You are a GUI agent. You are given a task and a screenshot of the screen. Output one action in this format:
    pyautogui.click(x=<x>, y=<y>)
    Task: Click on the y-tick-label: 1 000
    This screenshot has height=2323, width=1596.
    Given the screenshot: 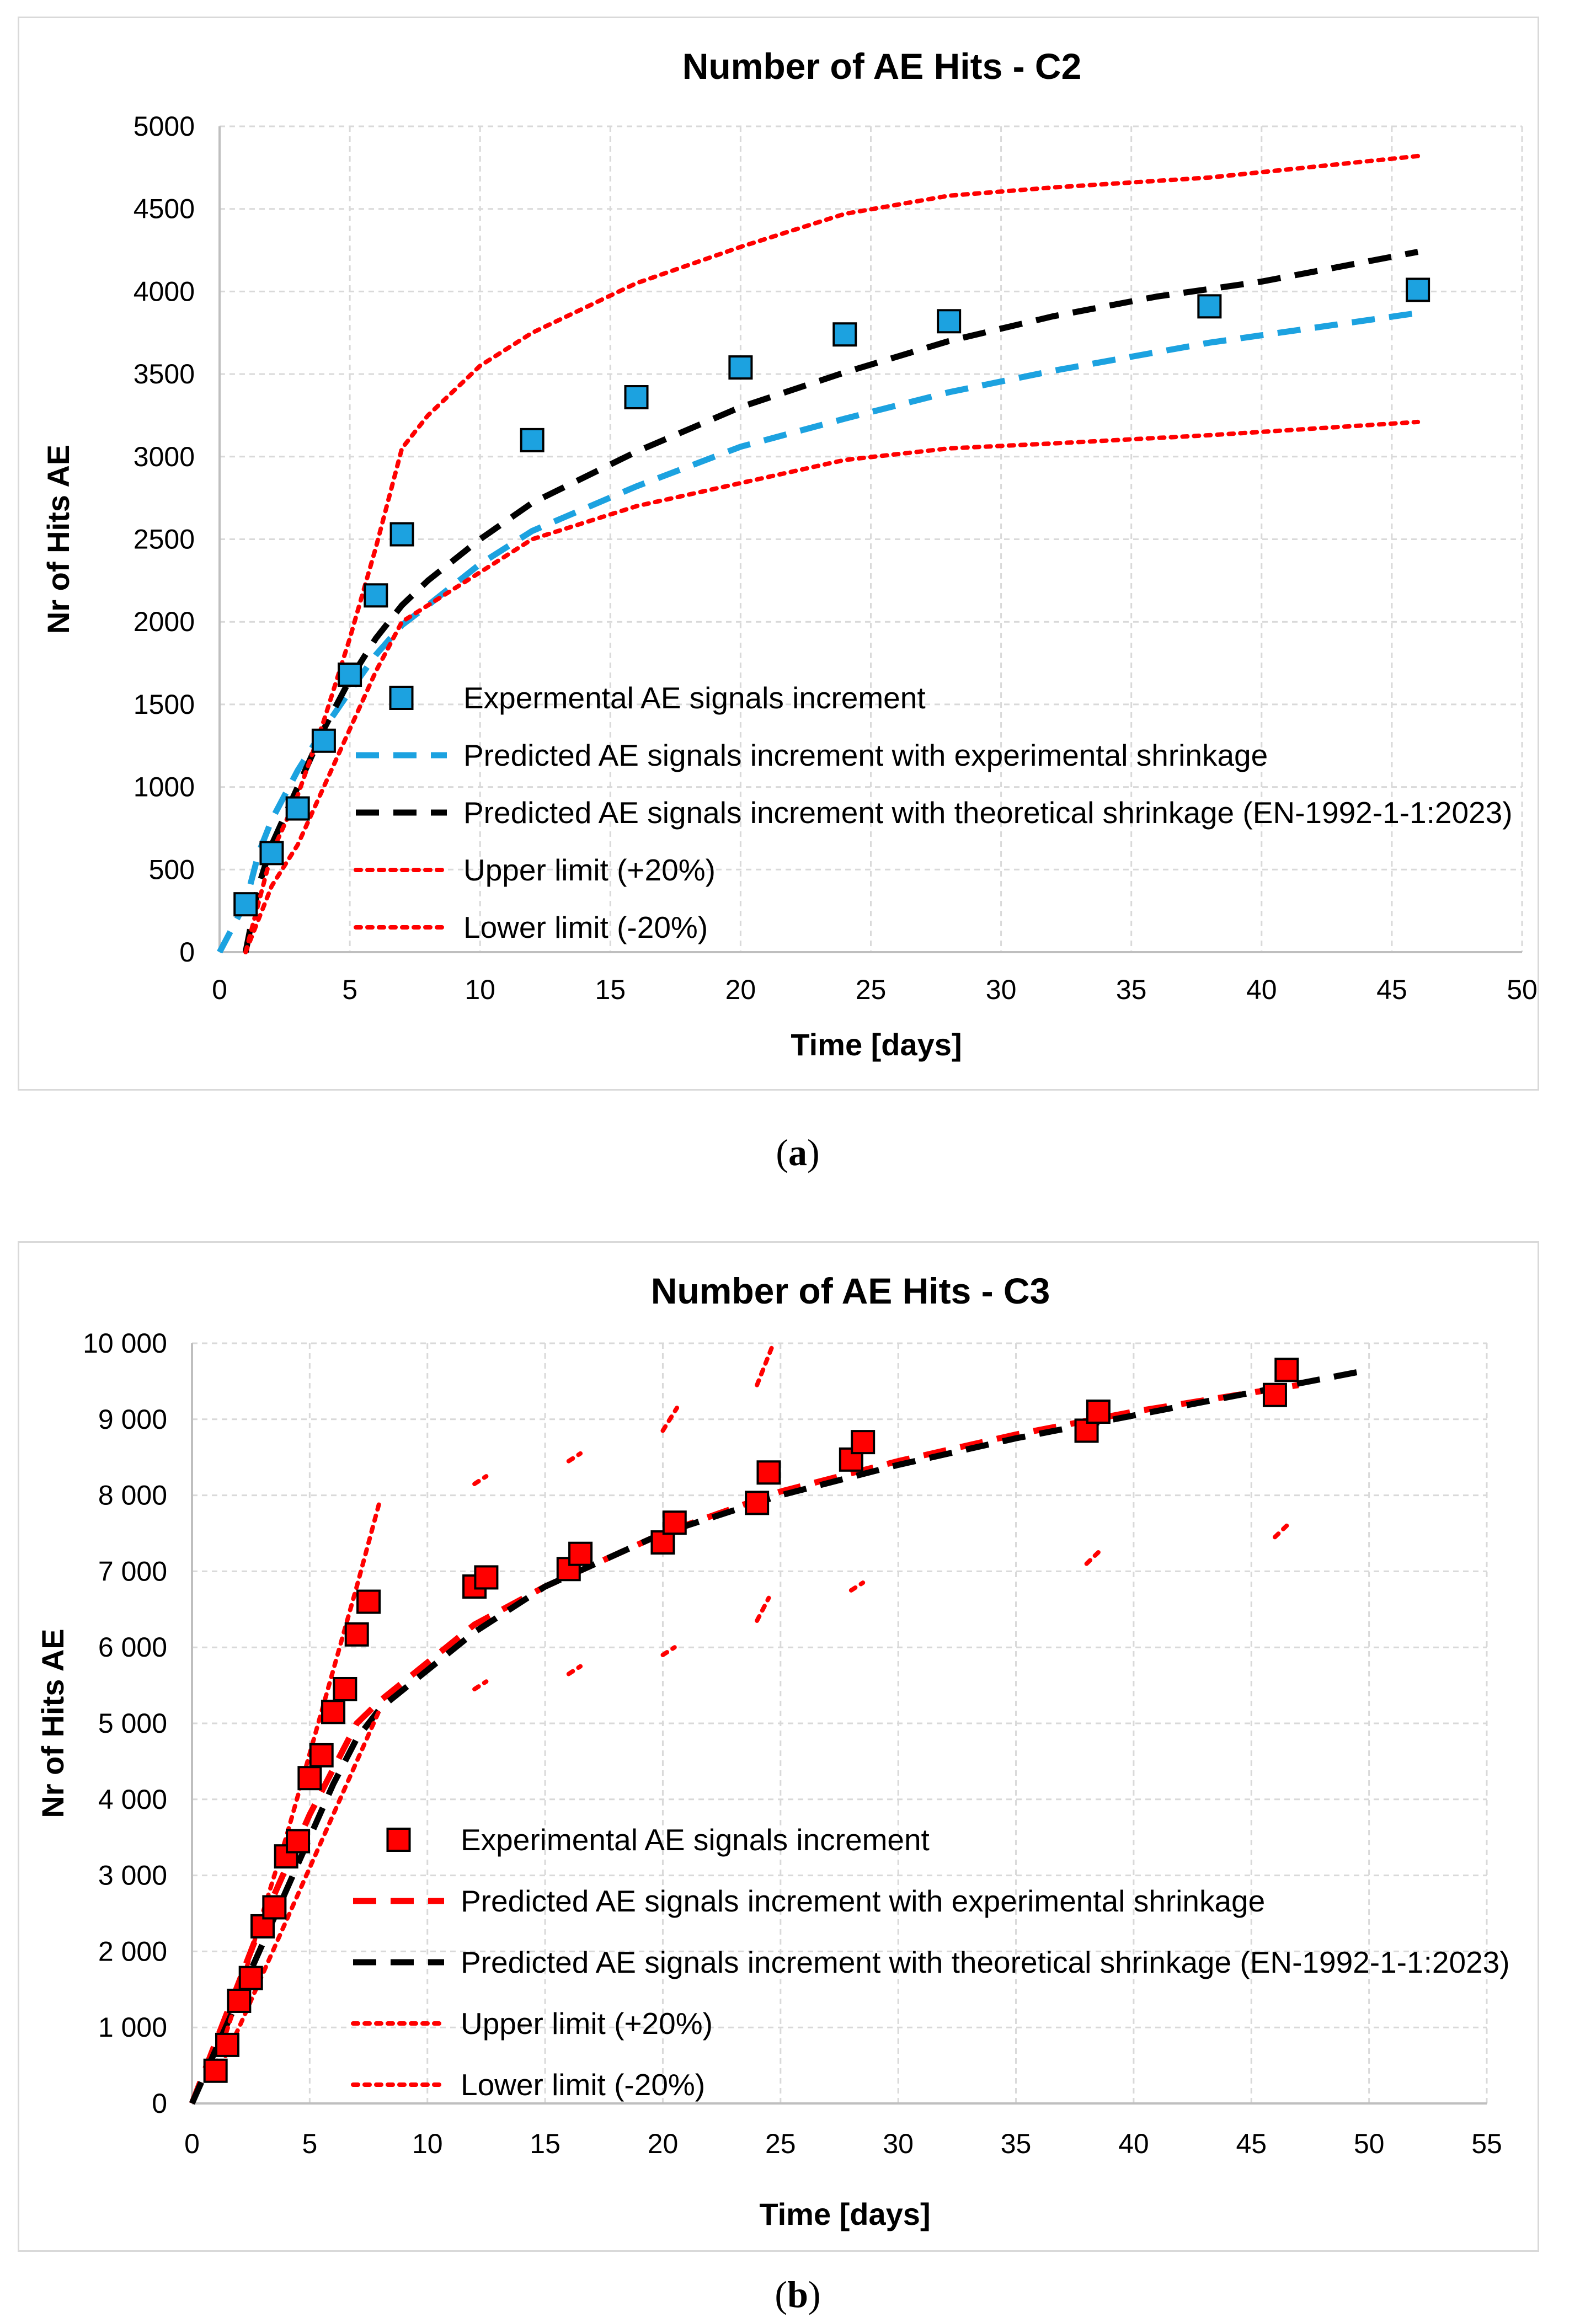 What is the action you would take?
    pyautogui.click(x=132, y=2027)
    